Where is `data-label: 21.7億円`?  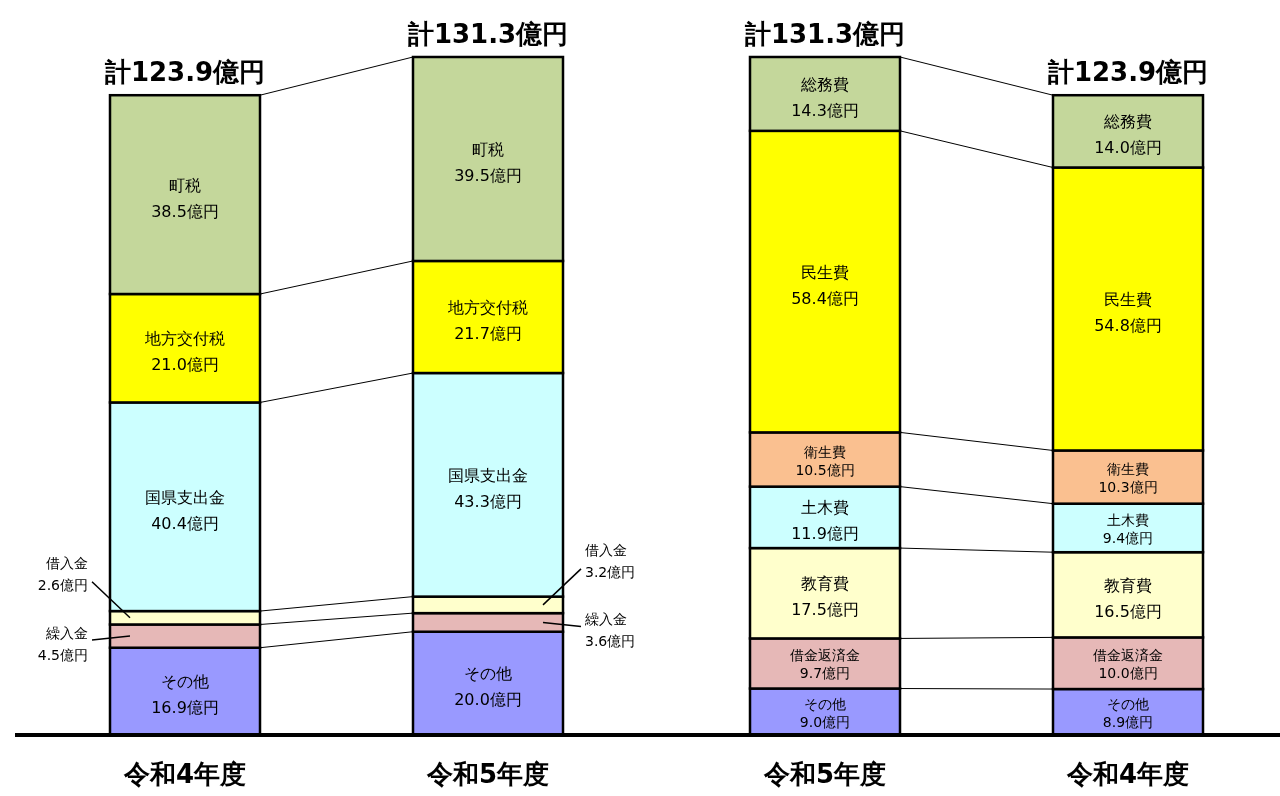 data-label: 21.7億円 is located at coordinates (488, 333).